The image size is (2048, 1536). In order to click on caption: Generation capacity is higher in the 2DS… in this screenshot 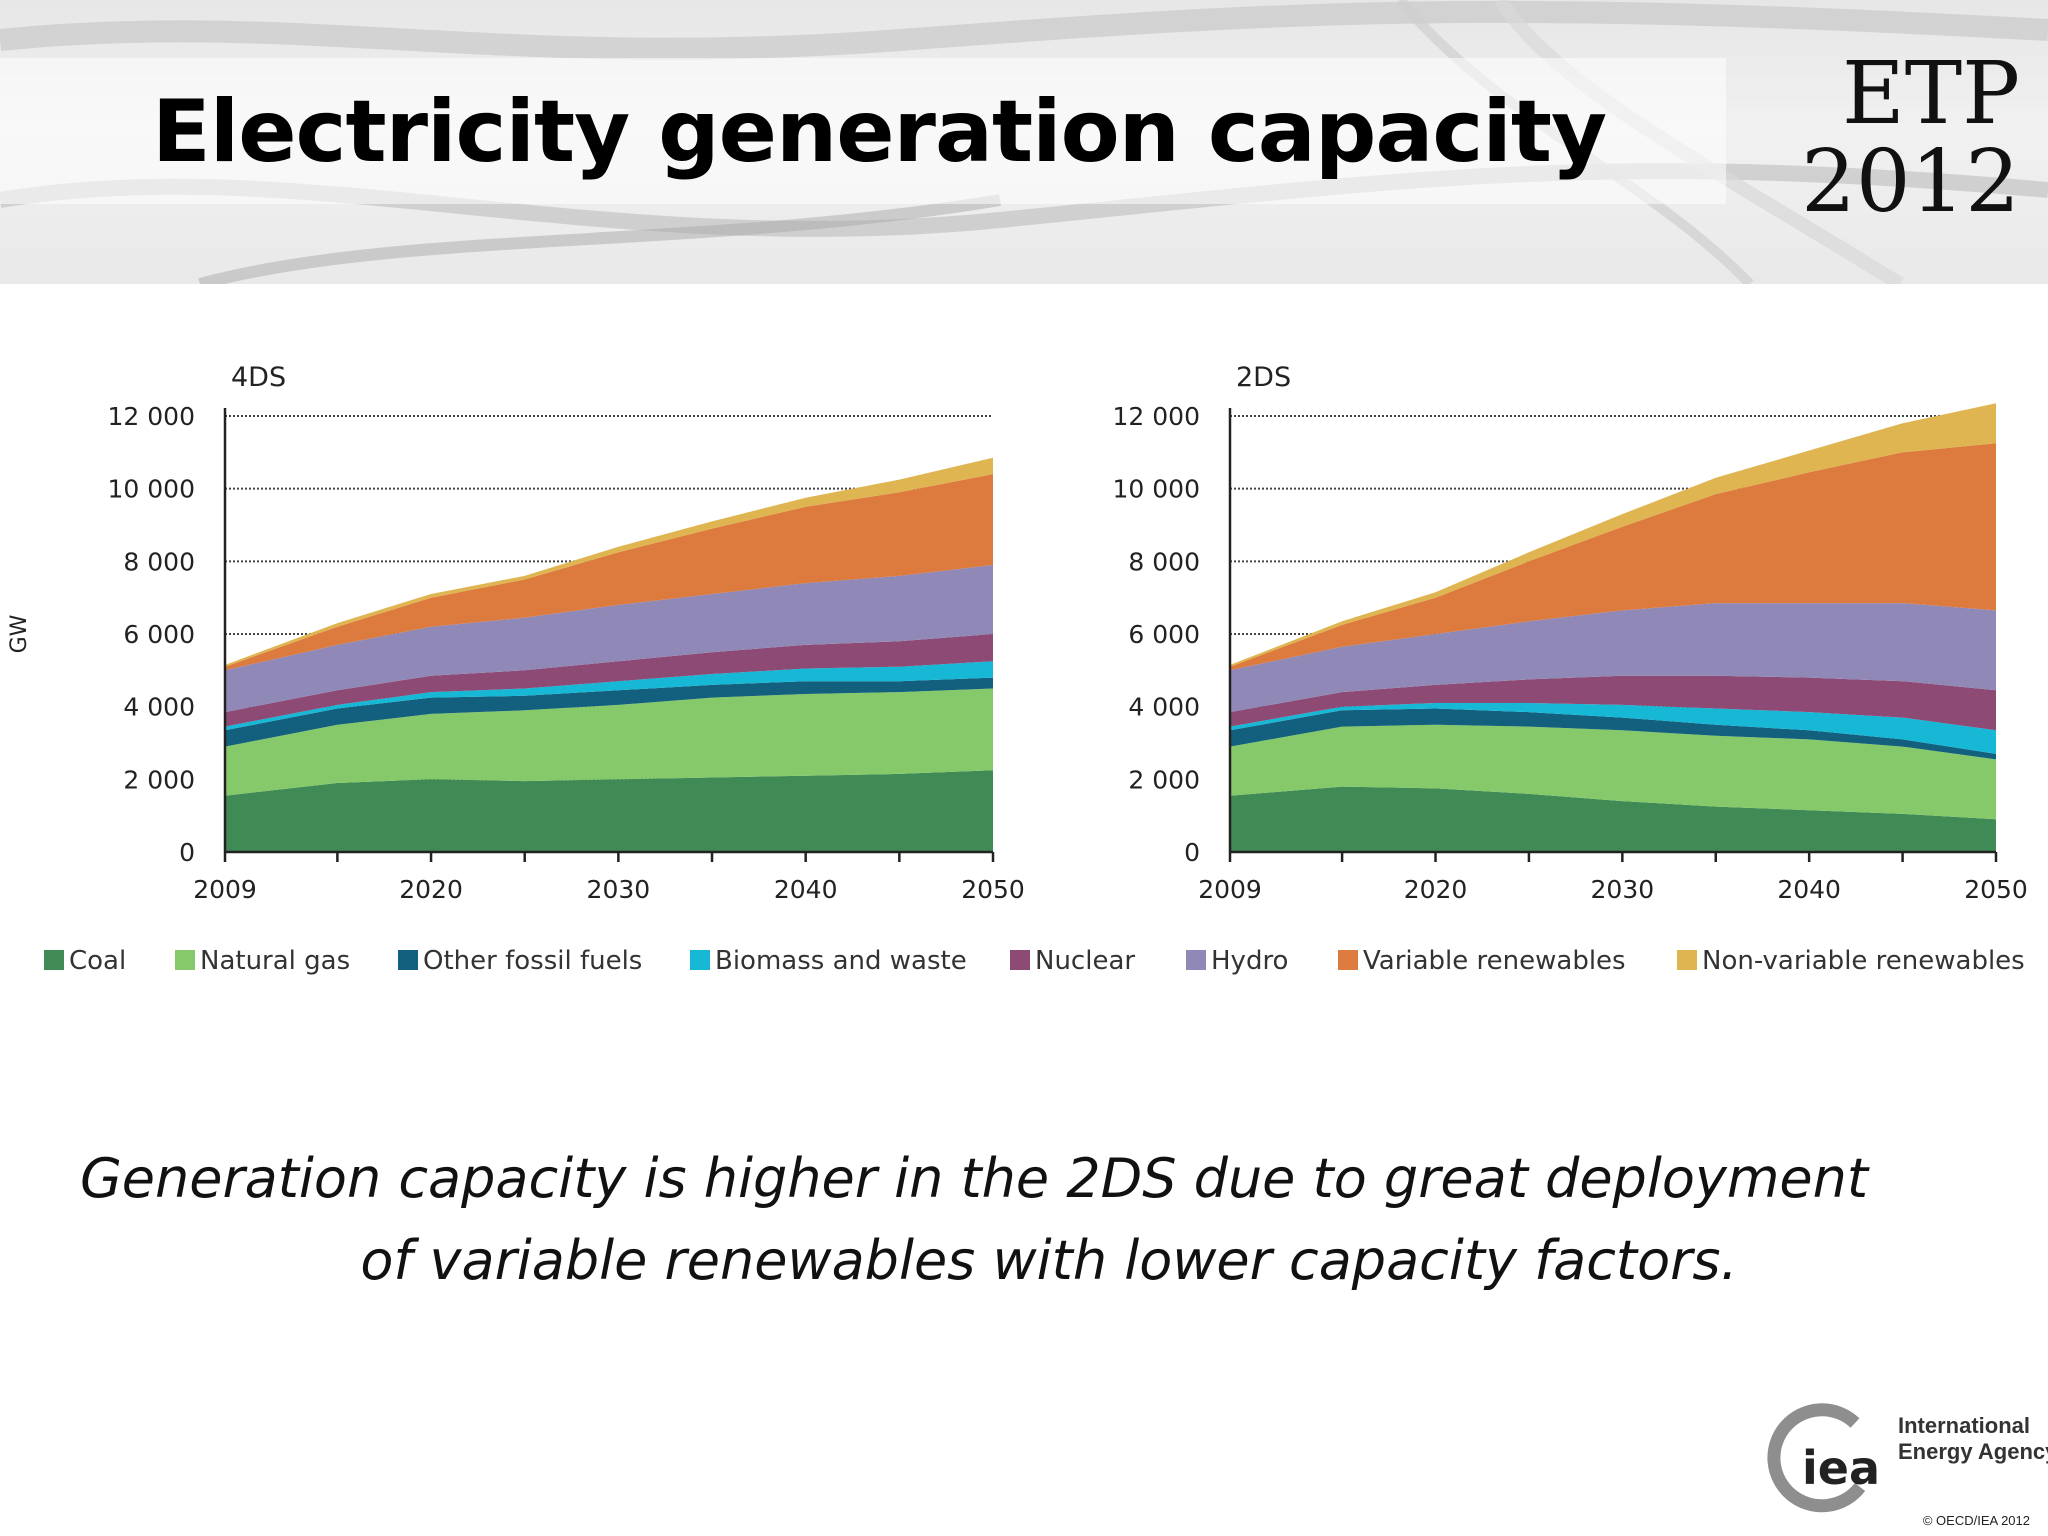, I will do `click(1024, 1220)`.